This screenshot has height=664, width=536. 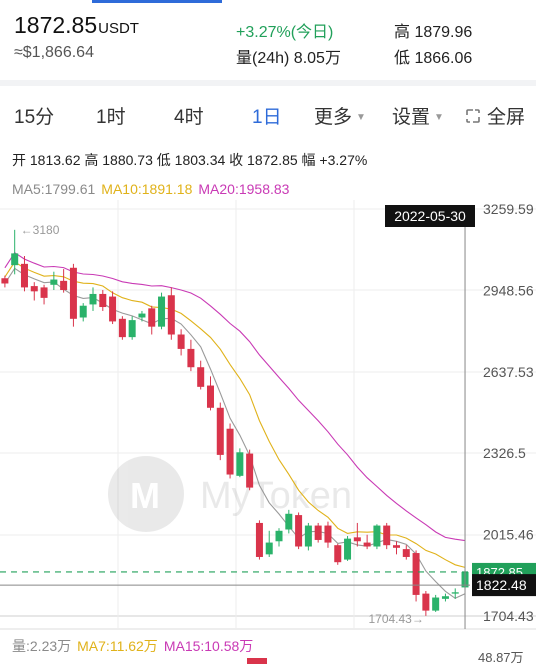 What do you see at coordinates (111, 117) in the screenshot?
I see `tab-1h: 1时` at bounding box center [111, 117].